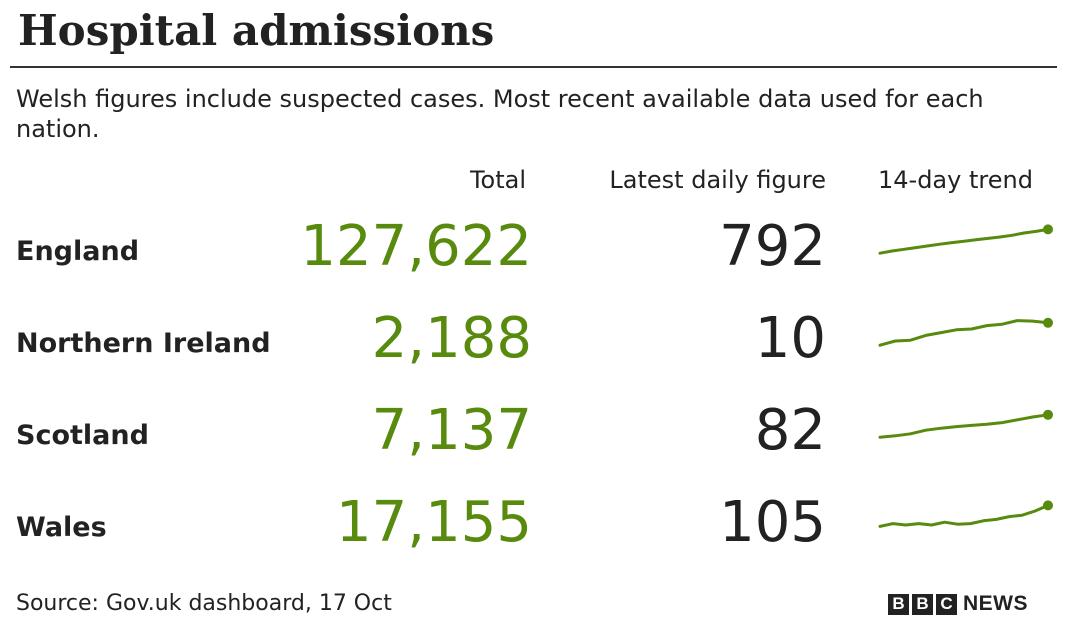 The image size is (1066, 626). Describe the element at coordinates (143, 343) in the screenshot. I see `nation-label: Northern Ireland` at that location.